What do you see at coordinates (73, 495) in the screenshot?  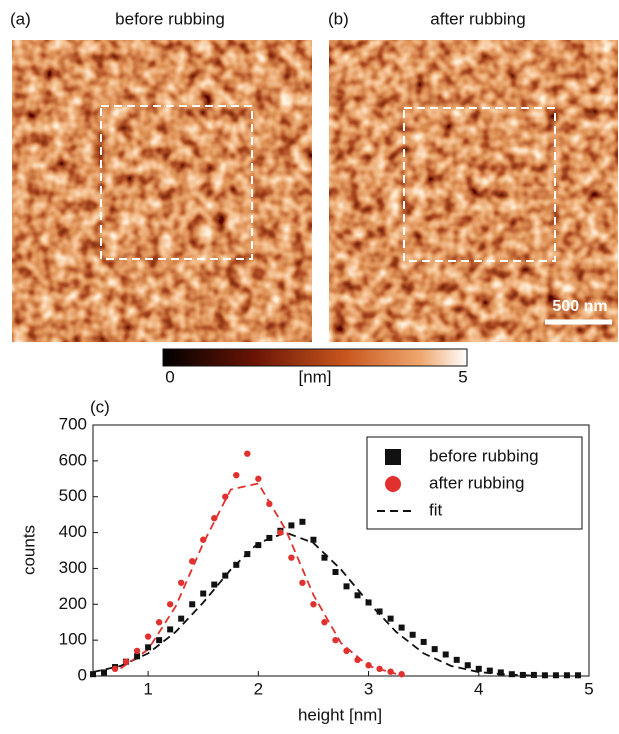 I see `y-tick-label: 500` at bounding box center [73, 495].